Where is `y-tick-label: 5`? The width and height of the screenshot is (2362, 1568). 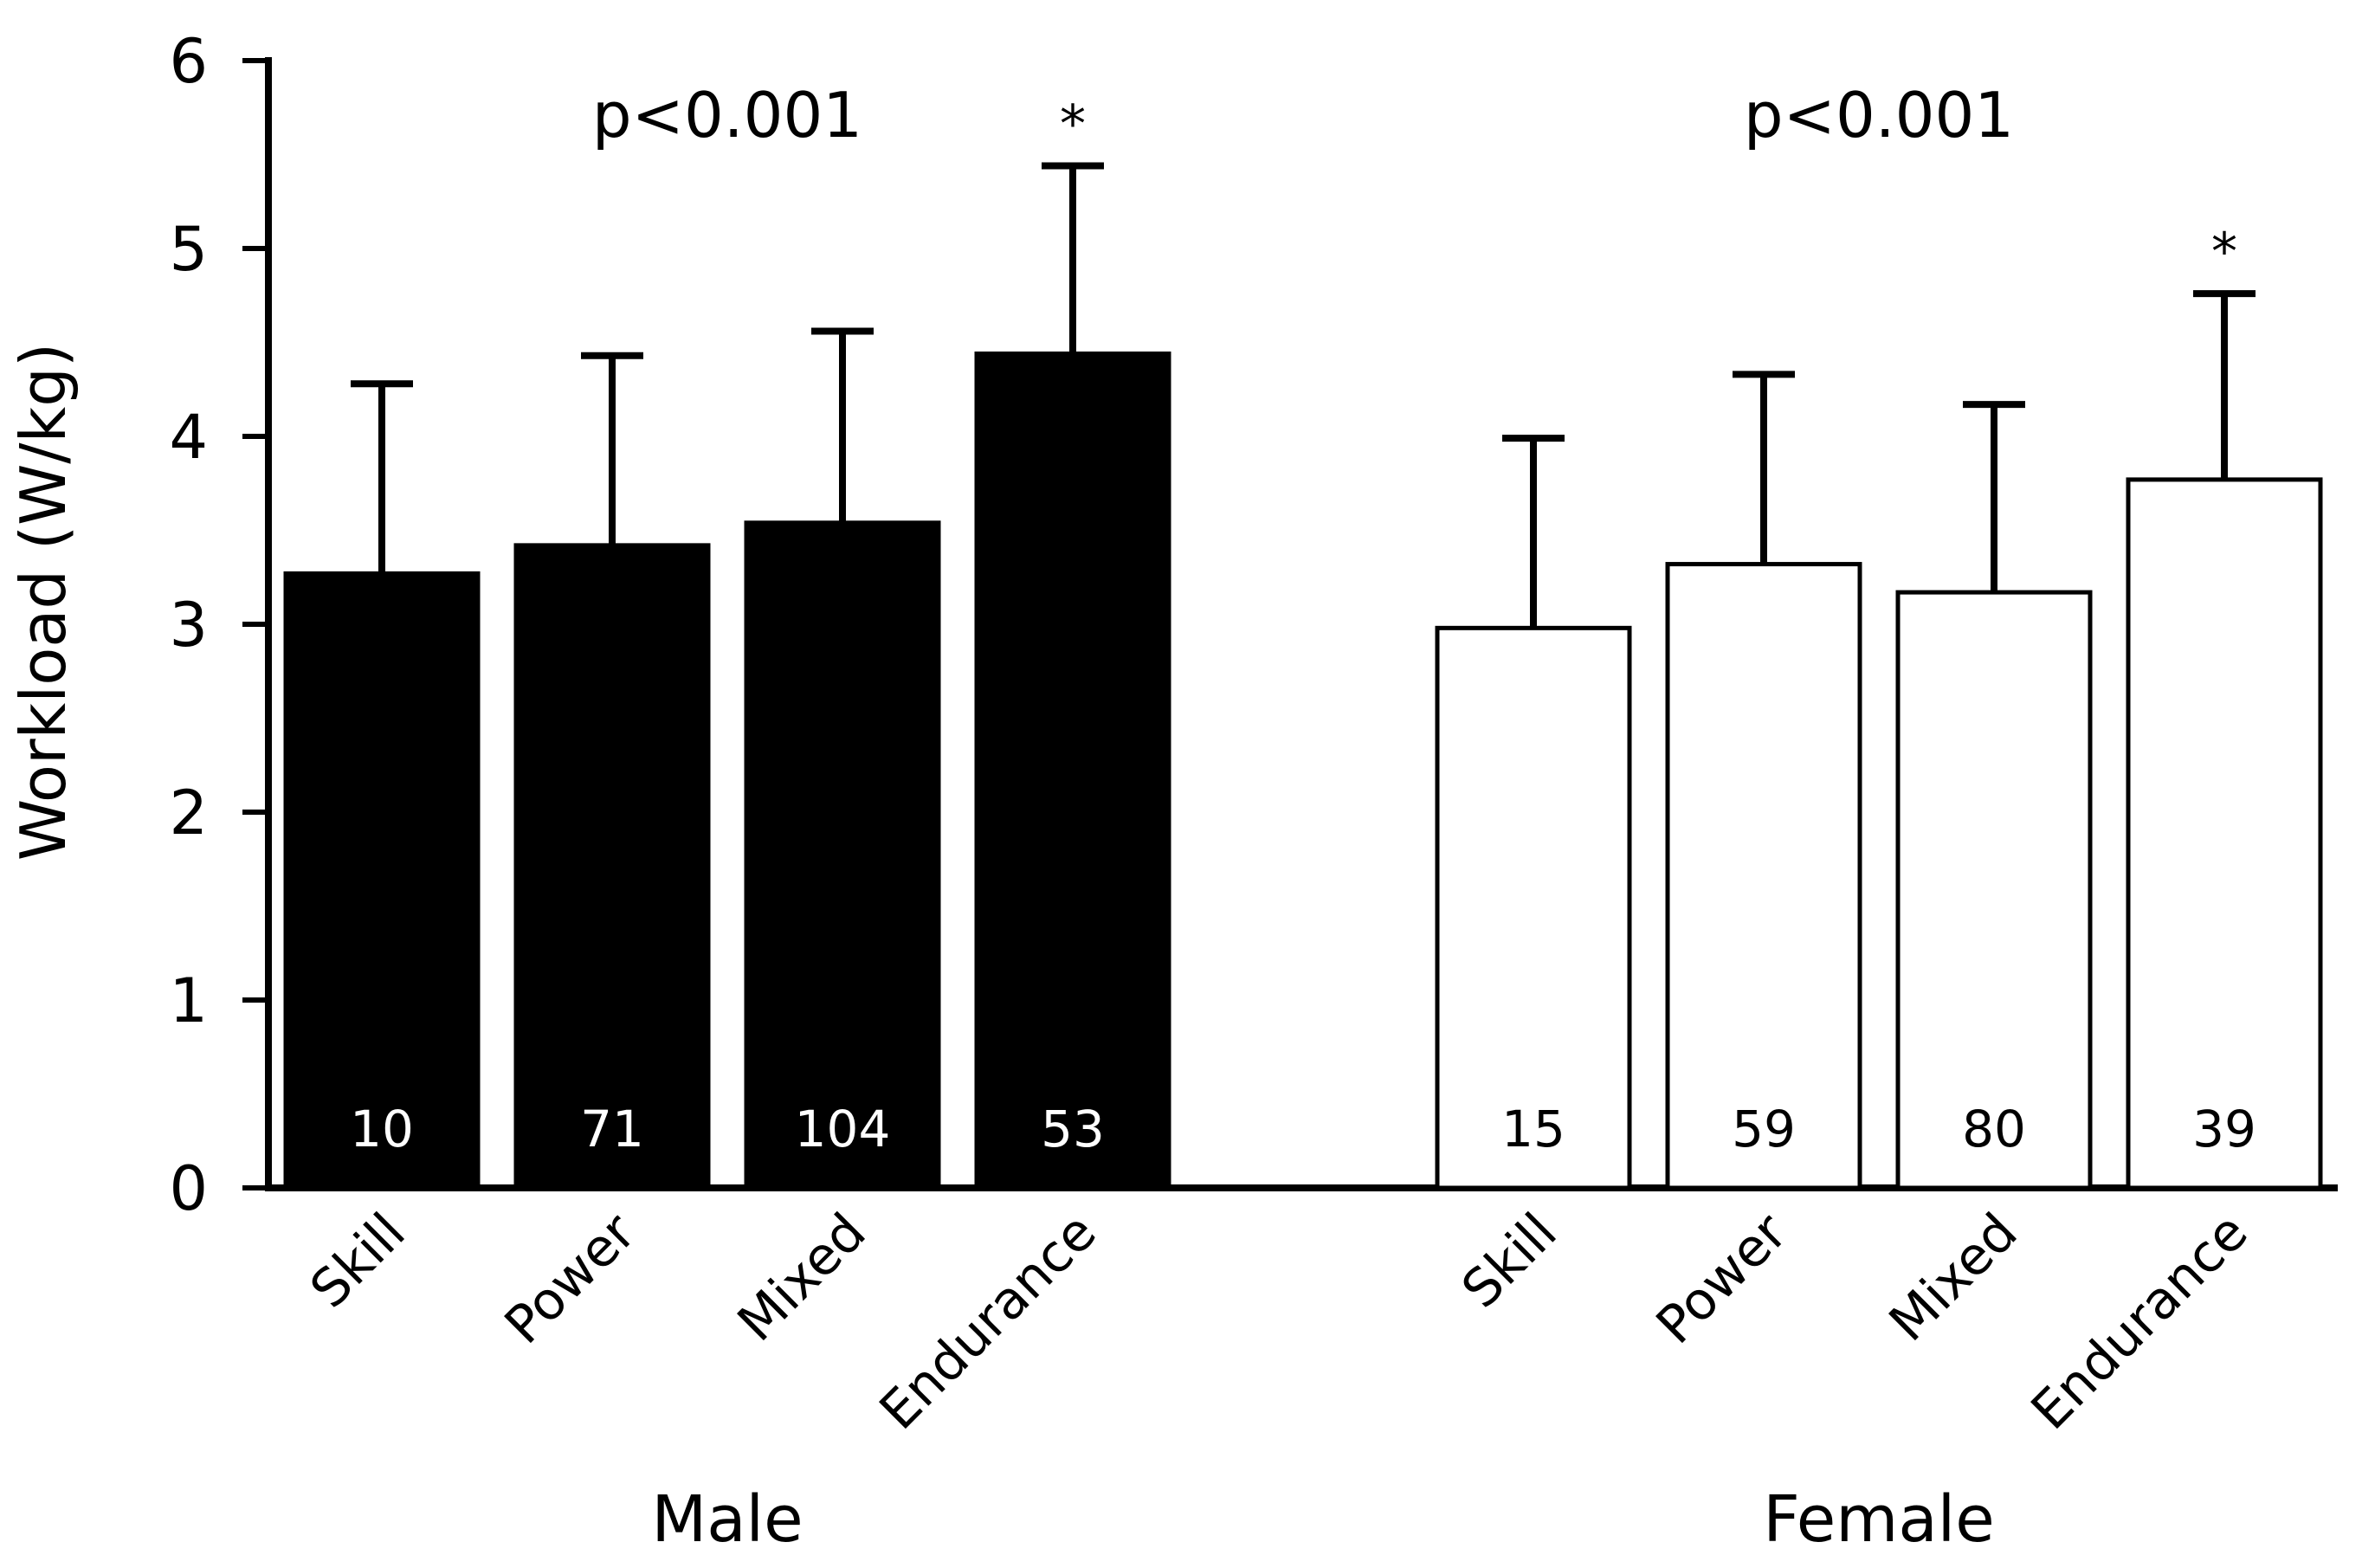
y-tick-label: 5 is located at coordinates (188, 249).